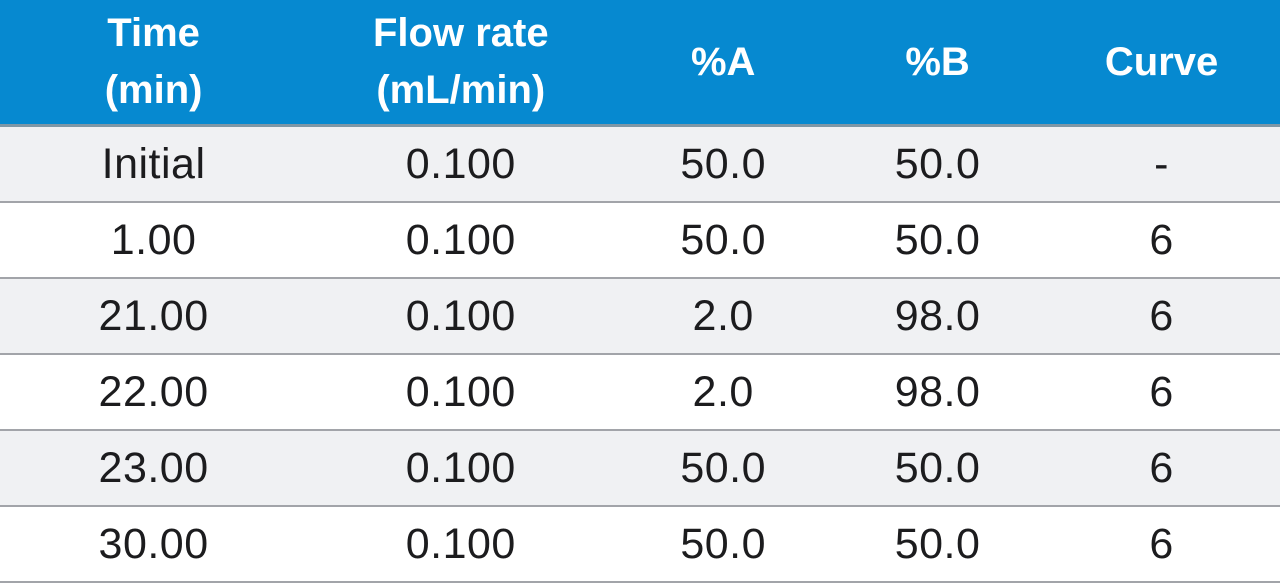  Describe the element at coordinates (937, 63) in the screenshot. I see `column-header-percent-b: %B` at that location.